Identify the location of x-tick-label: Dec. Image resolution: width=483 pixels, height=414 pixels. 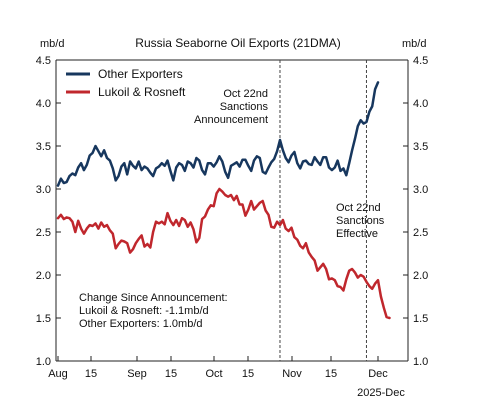
(378, 374).